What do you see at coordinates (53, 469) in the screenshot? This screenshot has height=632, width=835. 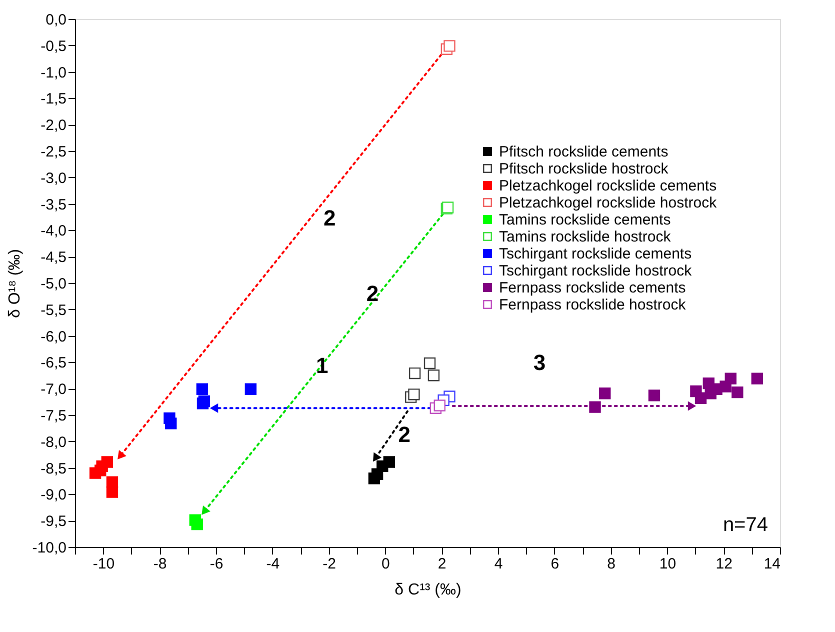 I see `y-tick-label: -8,5` at bounding box center [53, 469].